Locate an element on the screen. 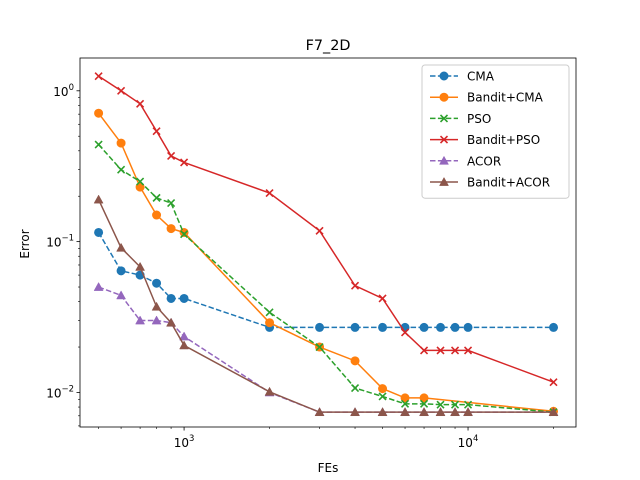  legend-label: Bandit+PSO is located at coordinates (503, 140).